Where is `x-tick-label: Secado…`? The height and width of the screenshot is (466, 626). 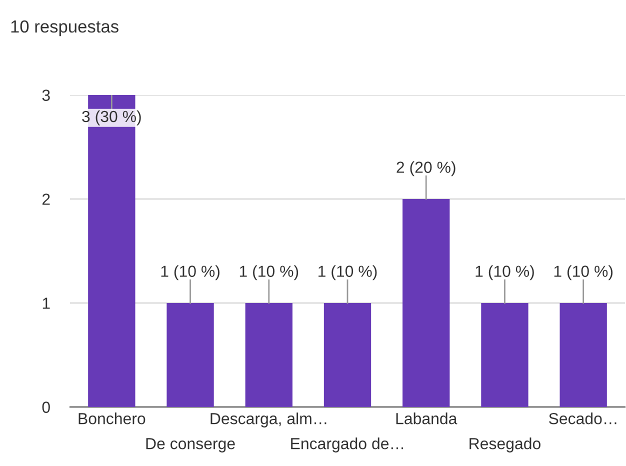
x-tick-label: Secado… is located at coordinates (582, 418).